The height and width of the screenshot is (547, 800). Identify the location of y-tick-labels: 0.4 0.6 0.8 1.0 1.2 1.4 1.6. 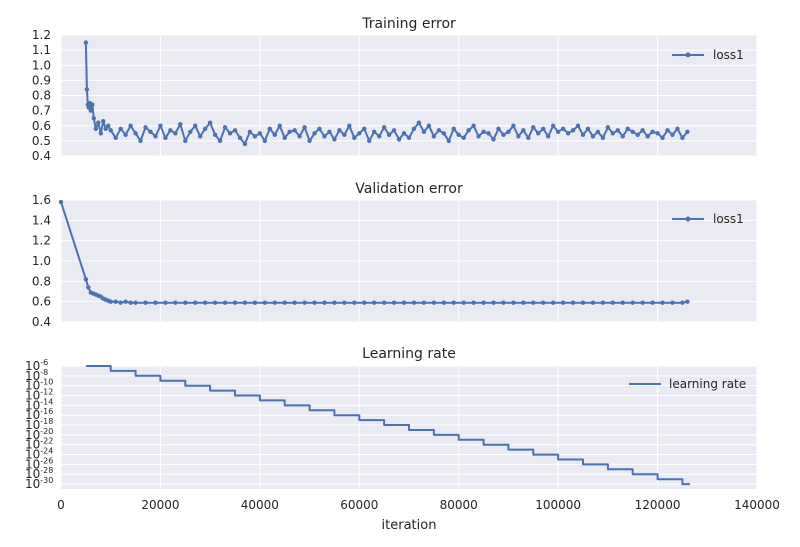
(41, 261).